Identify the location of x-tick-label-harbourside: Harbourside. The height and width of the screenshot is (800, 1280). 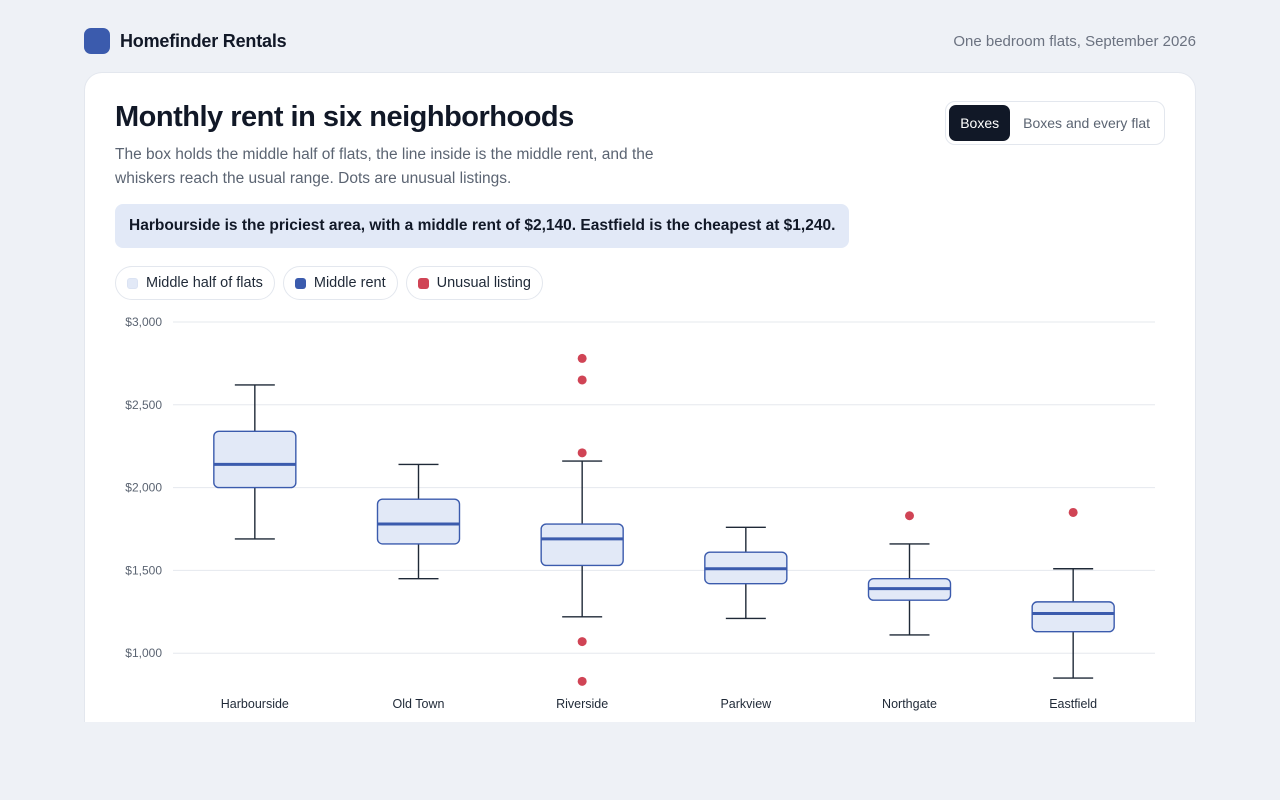
(255, 704).